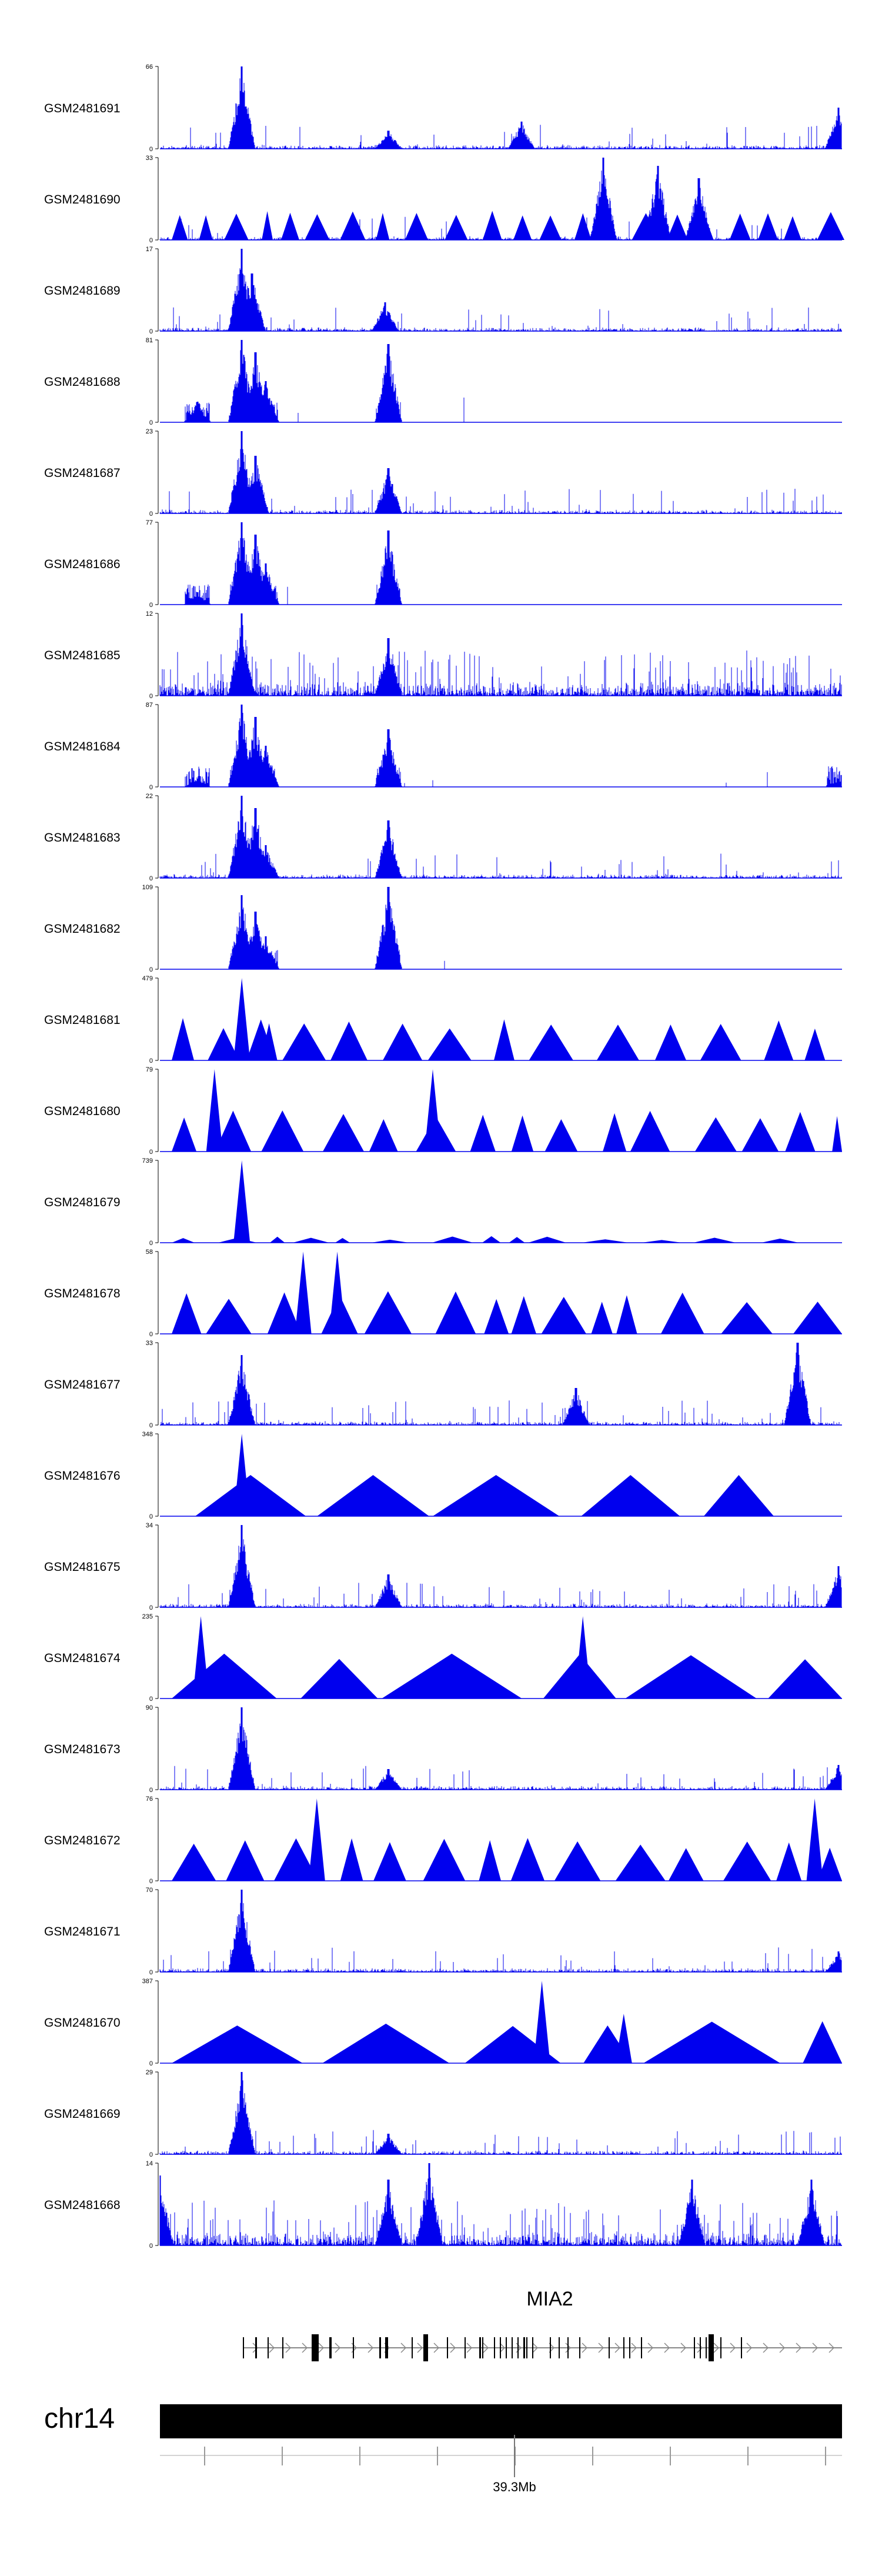 Image resolution: width=882 pixels, height=2576 pixels. What do you see at coordinates (443, 1293) in the screenshot?
I see `track-GSM2481678: GSM2481678 58 0` at bounding box center [443, 1293].